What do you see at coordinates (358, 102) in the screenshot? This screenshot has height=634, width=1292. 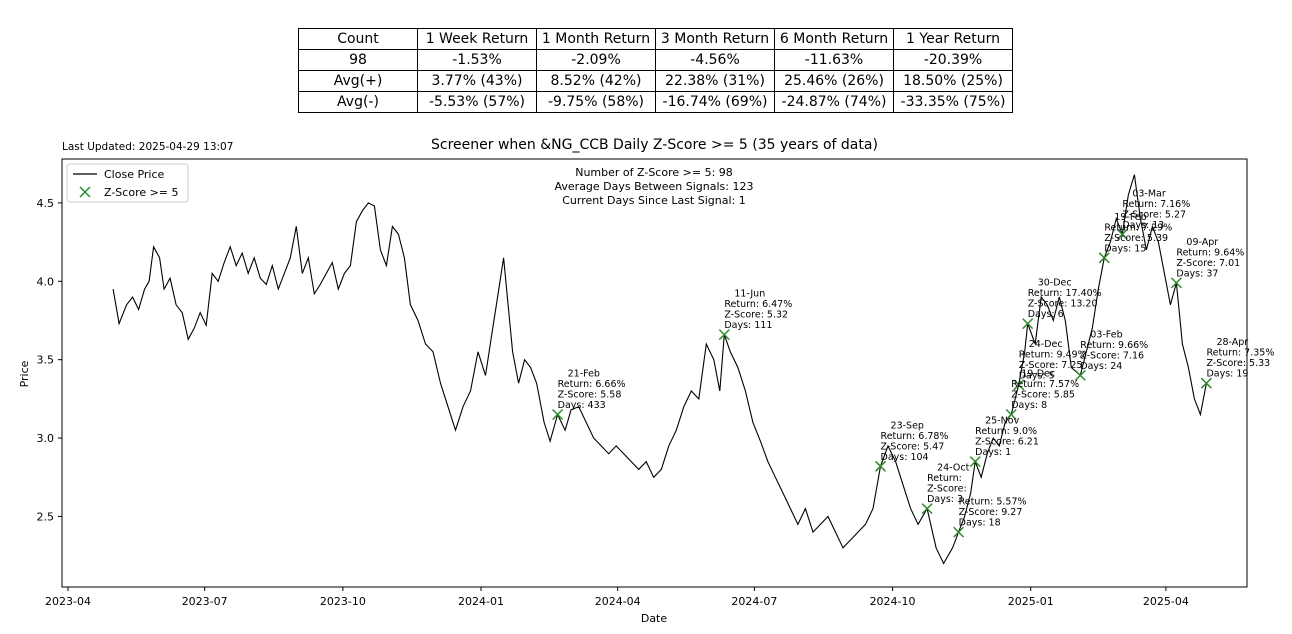 I see `stats-cell: Avg(-)` at bounding box center [358, 102].